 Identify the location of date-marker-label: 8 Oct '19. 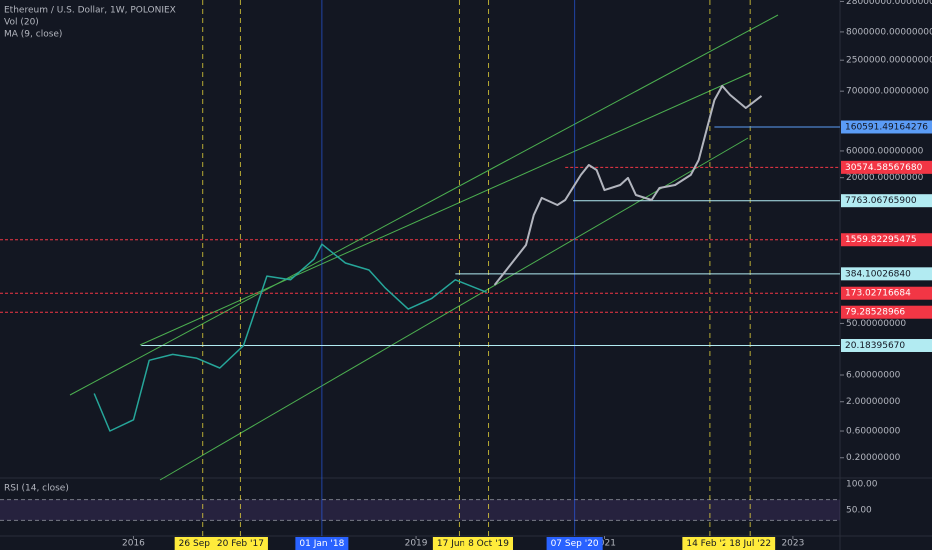
(488, 544).